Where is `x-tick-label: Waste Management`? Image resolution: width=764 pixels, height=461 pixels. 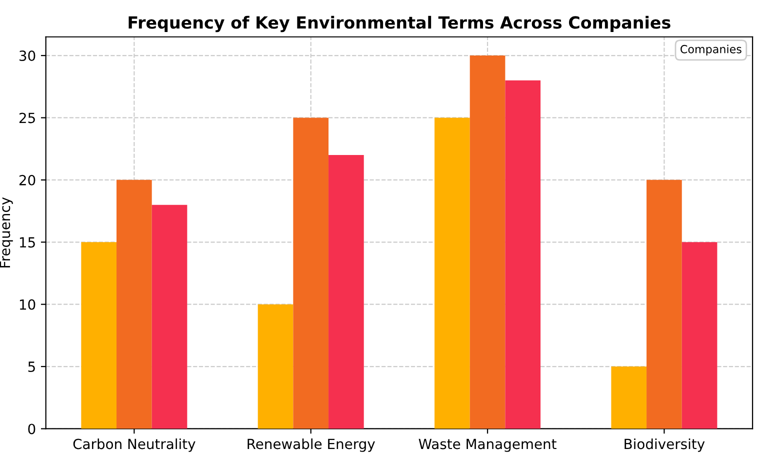 x-tick-label: Waste Management is located at coordinates (487, 445).